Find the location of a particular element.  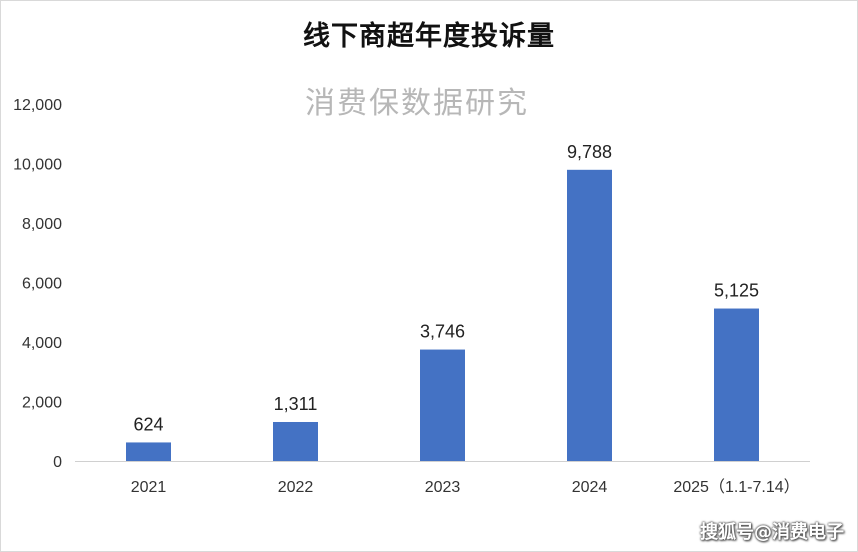

bar-2024 is located at coordinates (589, 315).